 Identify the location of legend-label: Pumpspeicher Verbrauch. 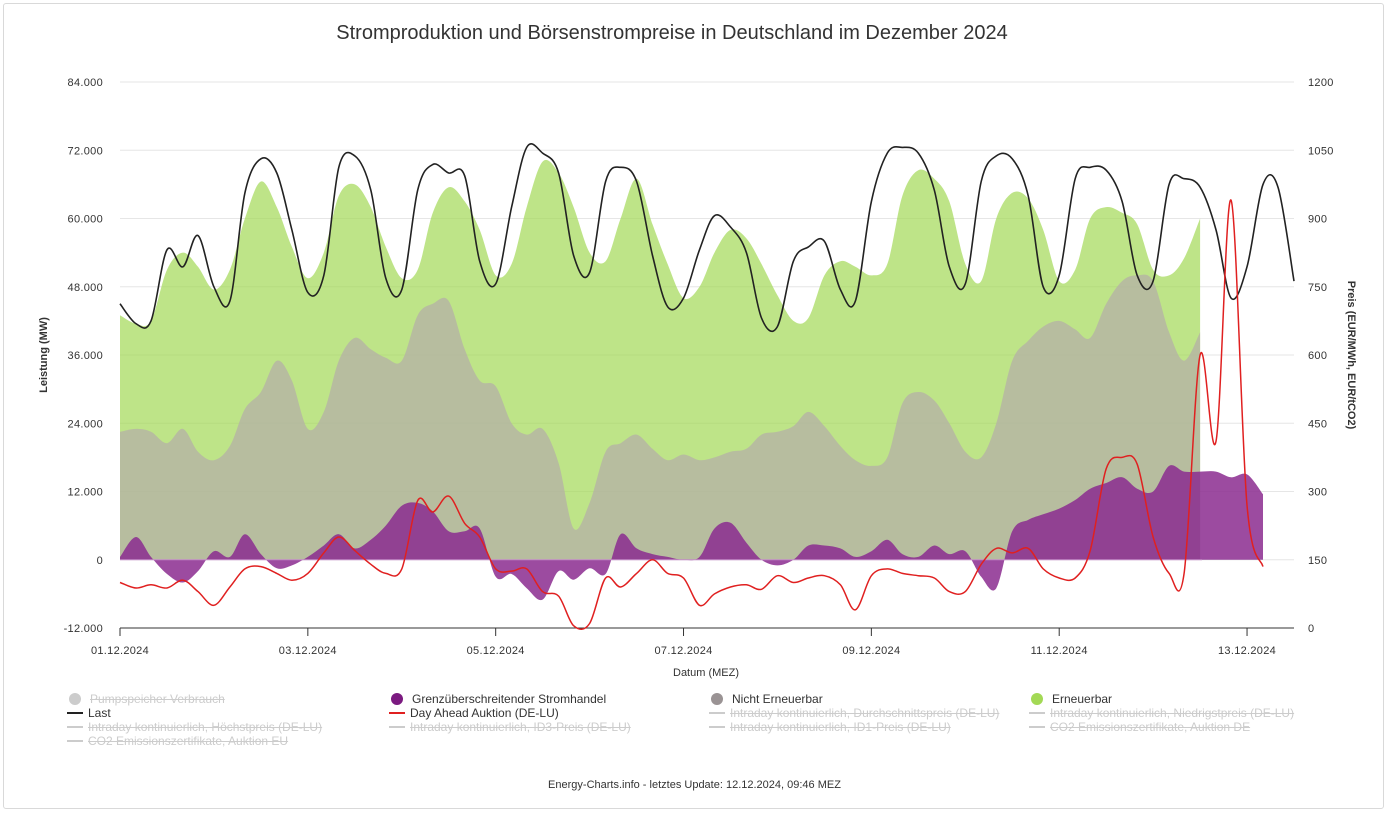
(157, 699).